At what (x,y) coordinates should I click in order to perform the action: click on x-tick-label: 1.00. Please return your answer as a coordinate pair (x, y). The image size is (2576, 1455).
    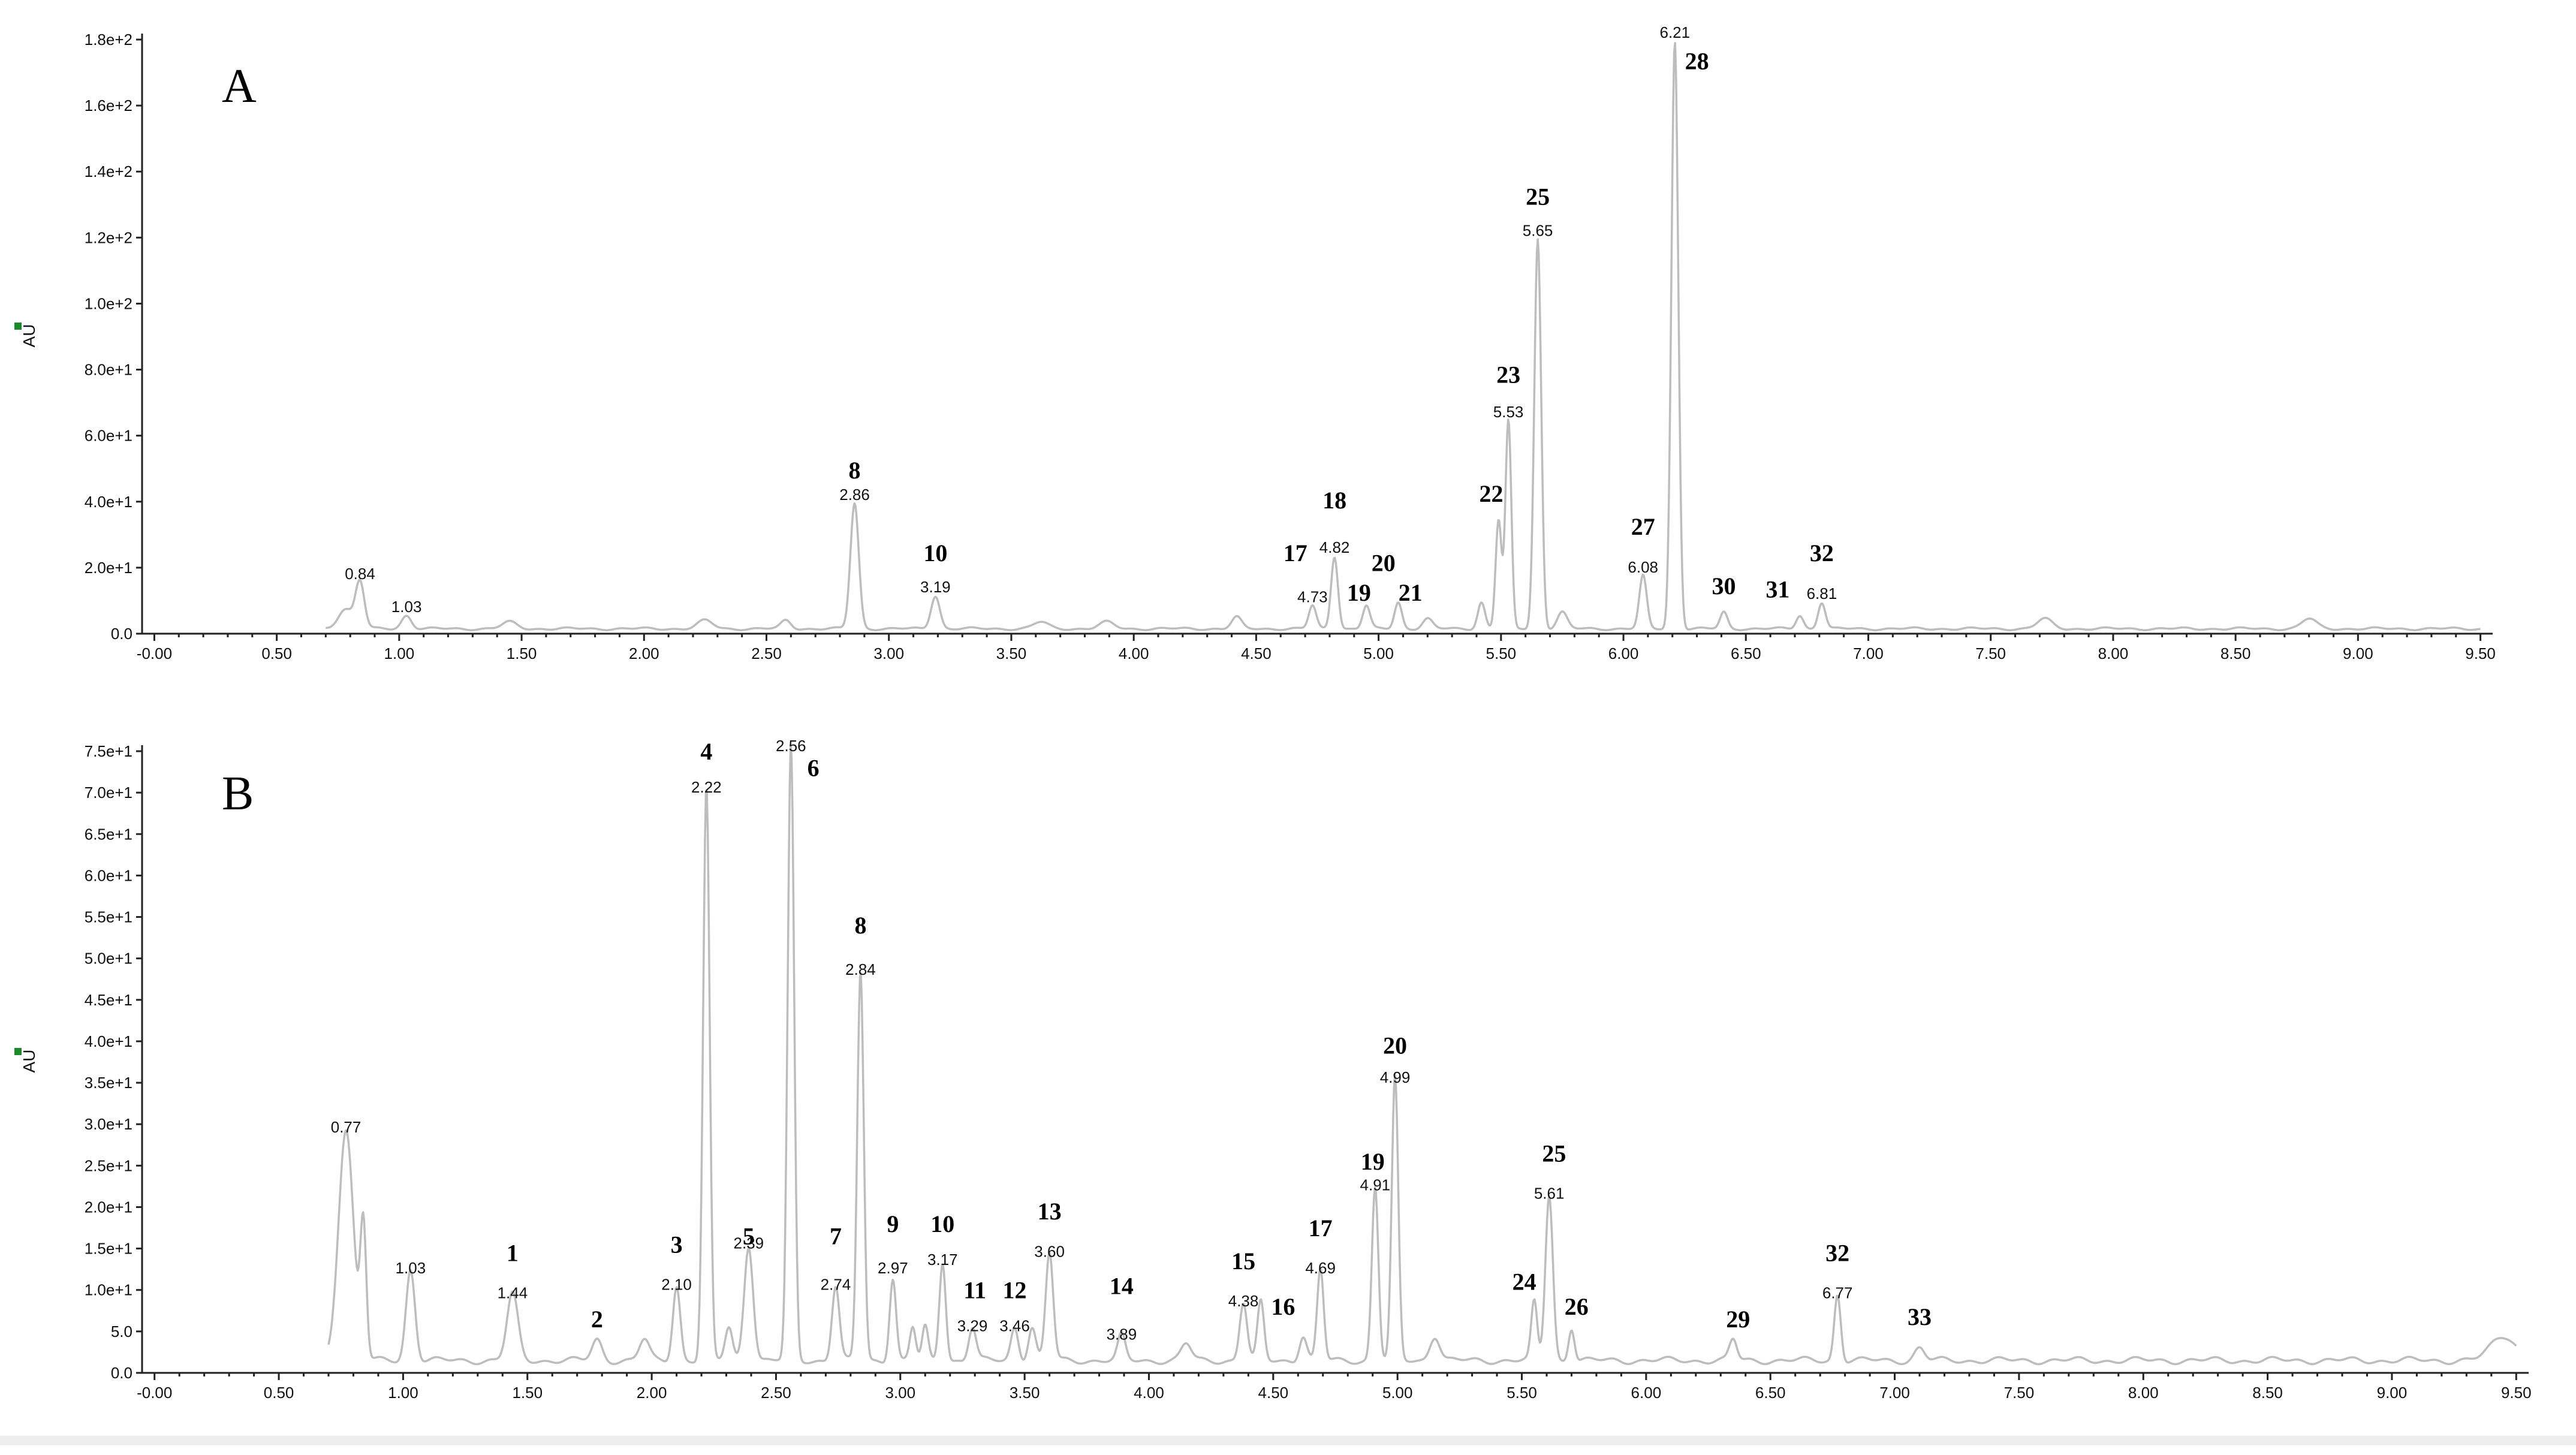
    Looking at the image, I should click on (403, 1393).